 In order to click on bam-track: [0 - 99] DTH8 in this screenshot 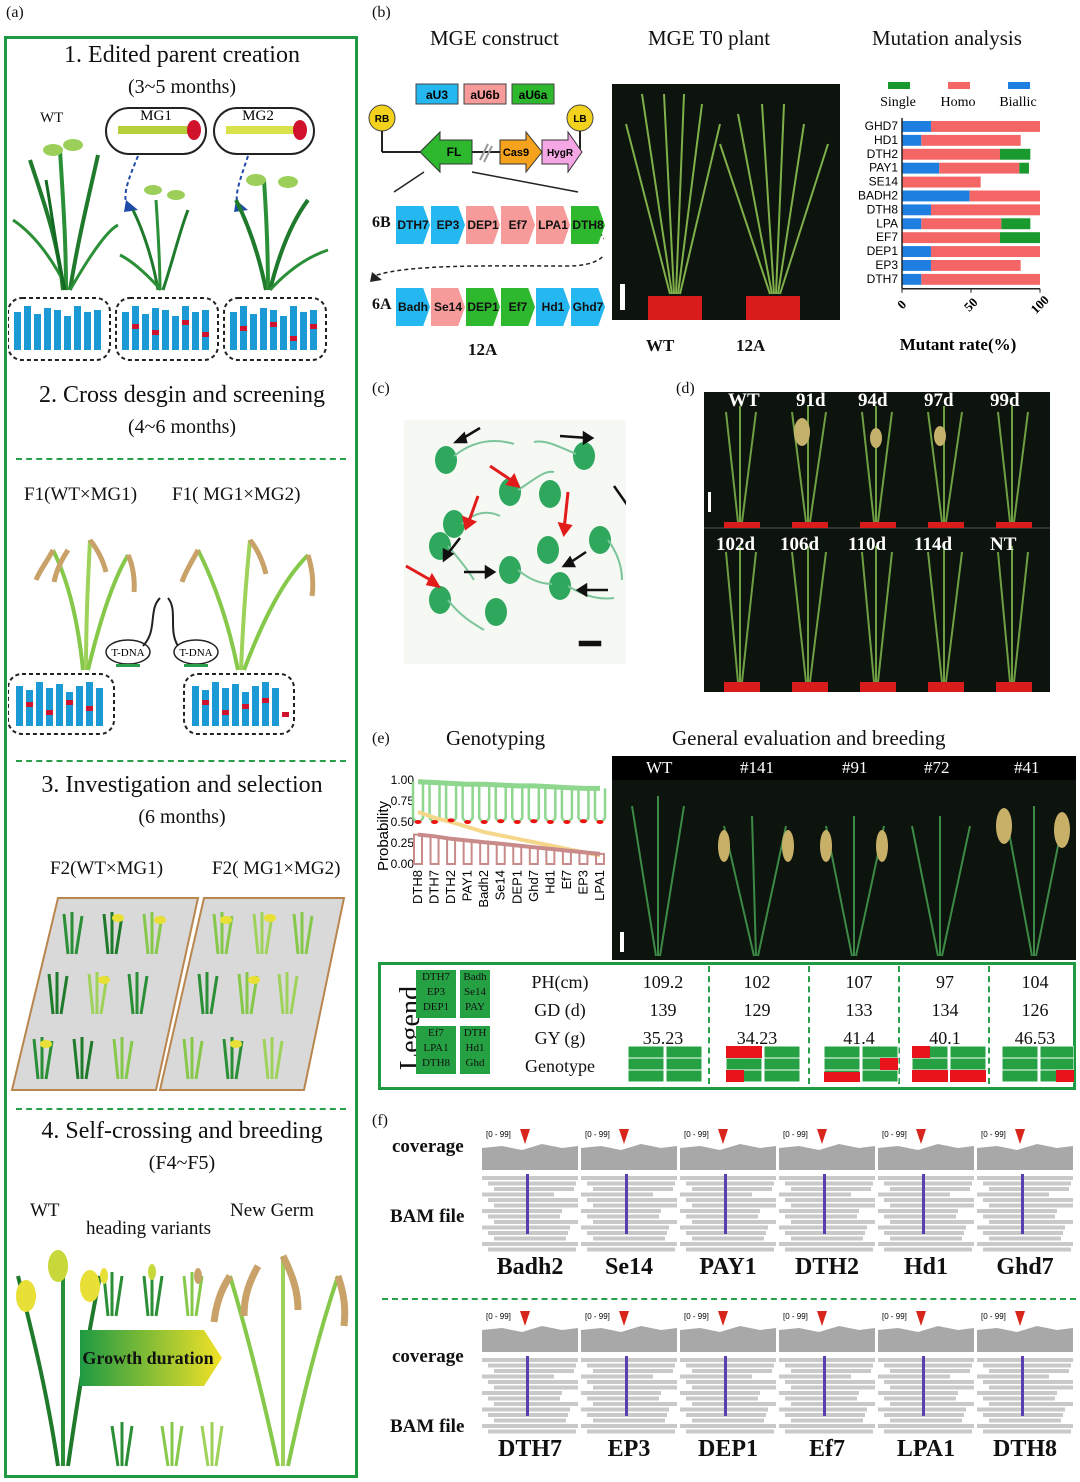, I will do `click(1028, 1394)`.